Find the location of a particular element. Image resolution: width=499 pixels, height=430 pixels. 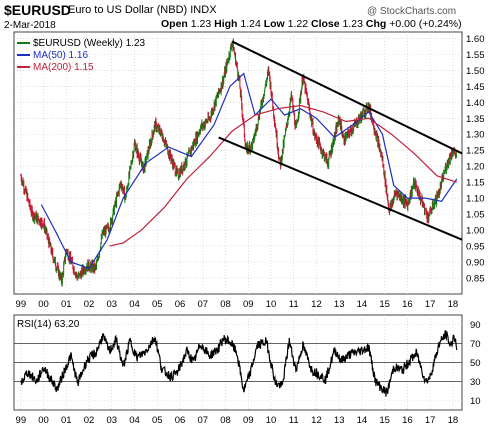

rsi-x-tick-label: 16 is located at coordinates (407, 420).